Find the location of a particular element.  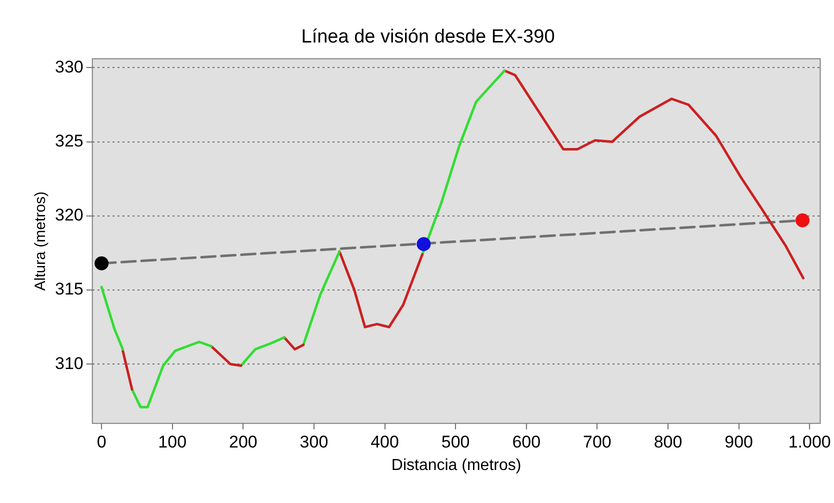

x-tick-label: 300 is located at coordinates (314, 442).